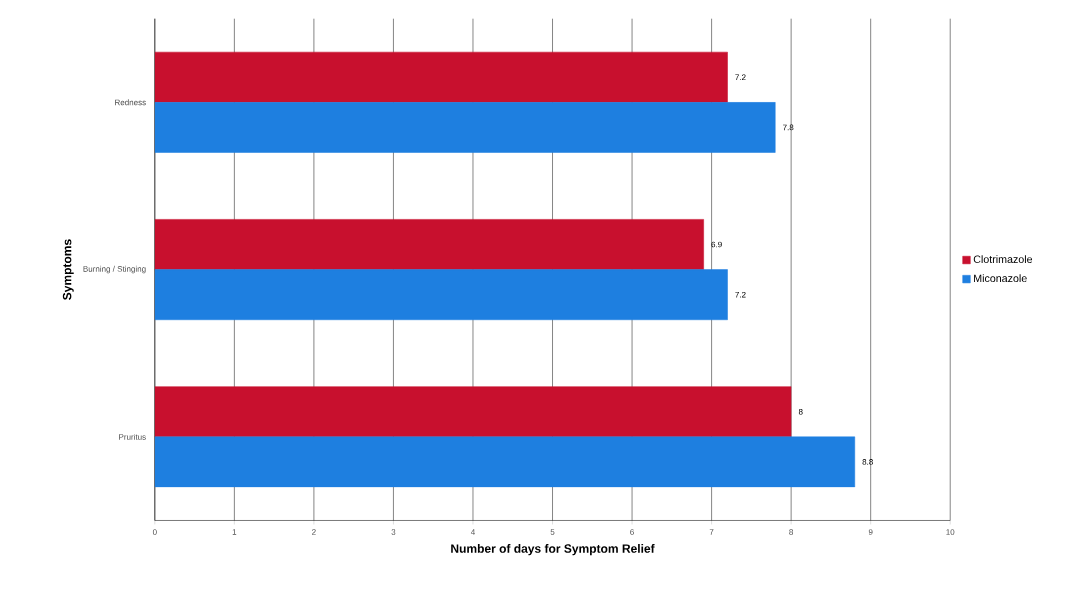  I want to click on x-tick-label: 3, so click(393, 532).